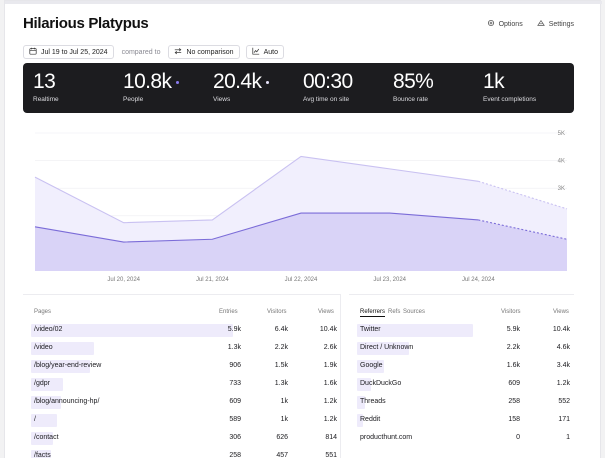 This screenshot has height=458, width=605. What do you see at coordinates (518, 437) in the screenshot?
I see `row-visitors: 0` at bounding box center [518, 437].